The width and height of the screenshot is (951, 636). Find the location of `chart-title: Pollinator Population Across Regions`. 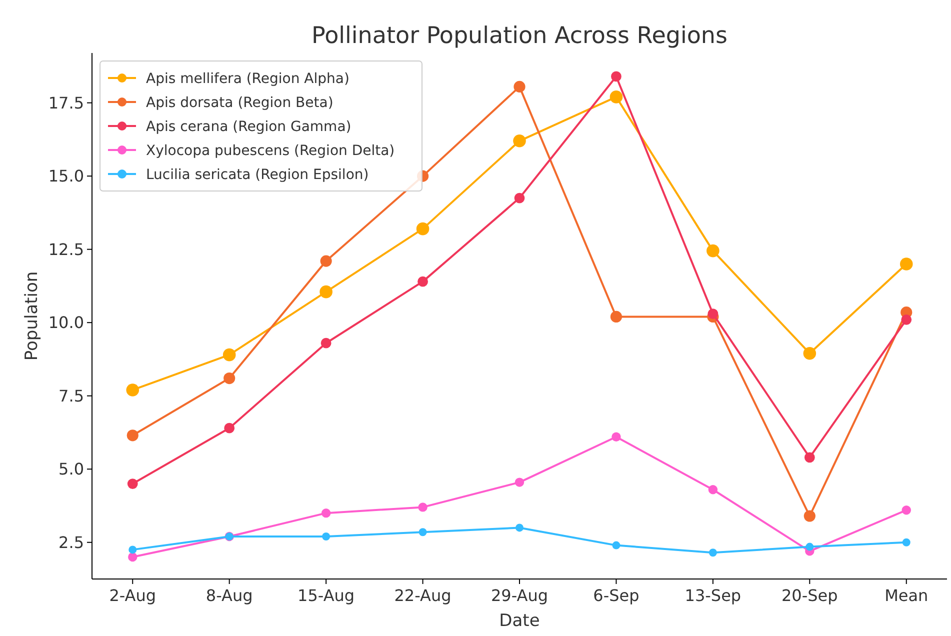

chart-title: Pollinator Population Across Regions is located at coordinates (520, 36).